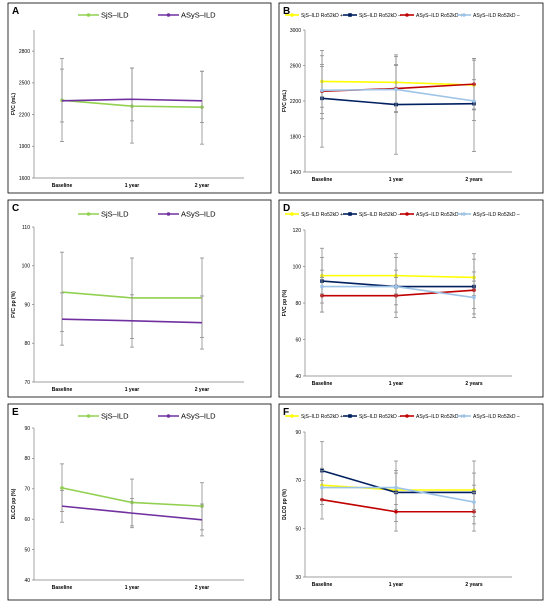 This screenshot has height=613, width=550. Describe the element at coordinates (24, 84) in the screenshot. I see `y-tick-label: 2500` at that location.